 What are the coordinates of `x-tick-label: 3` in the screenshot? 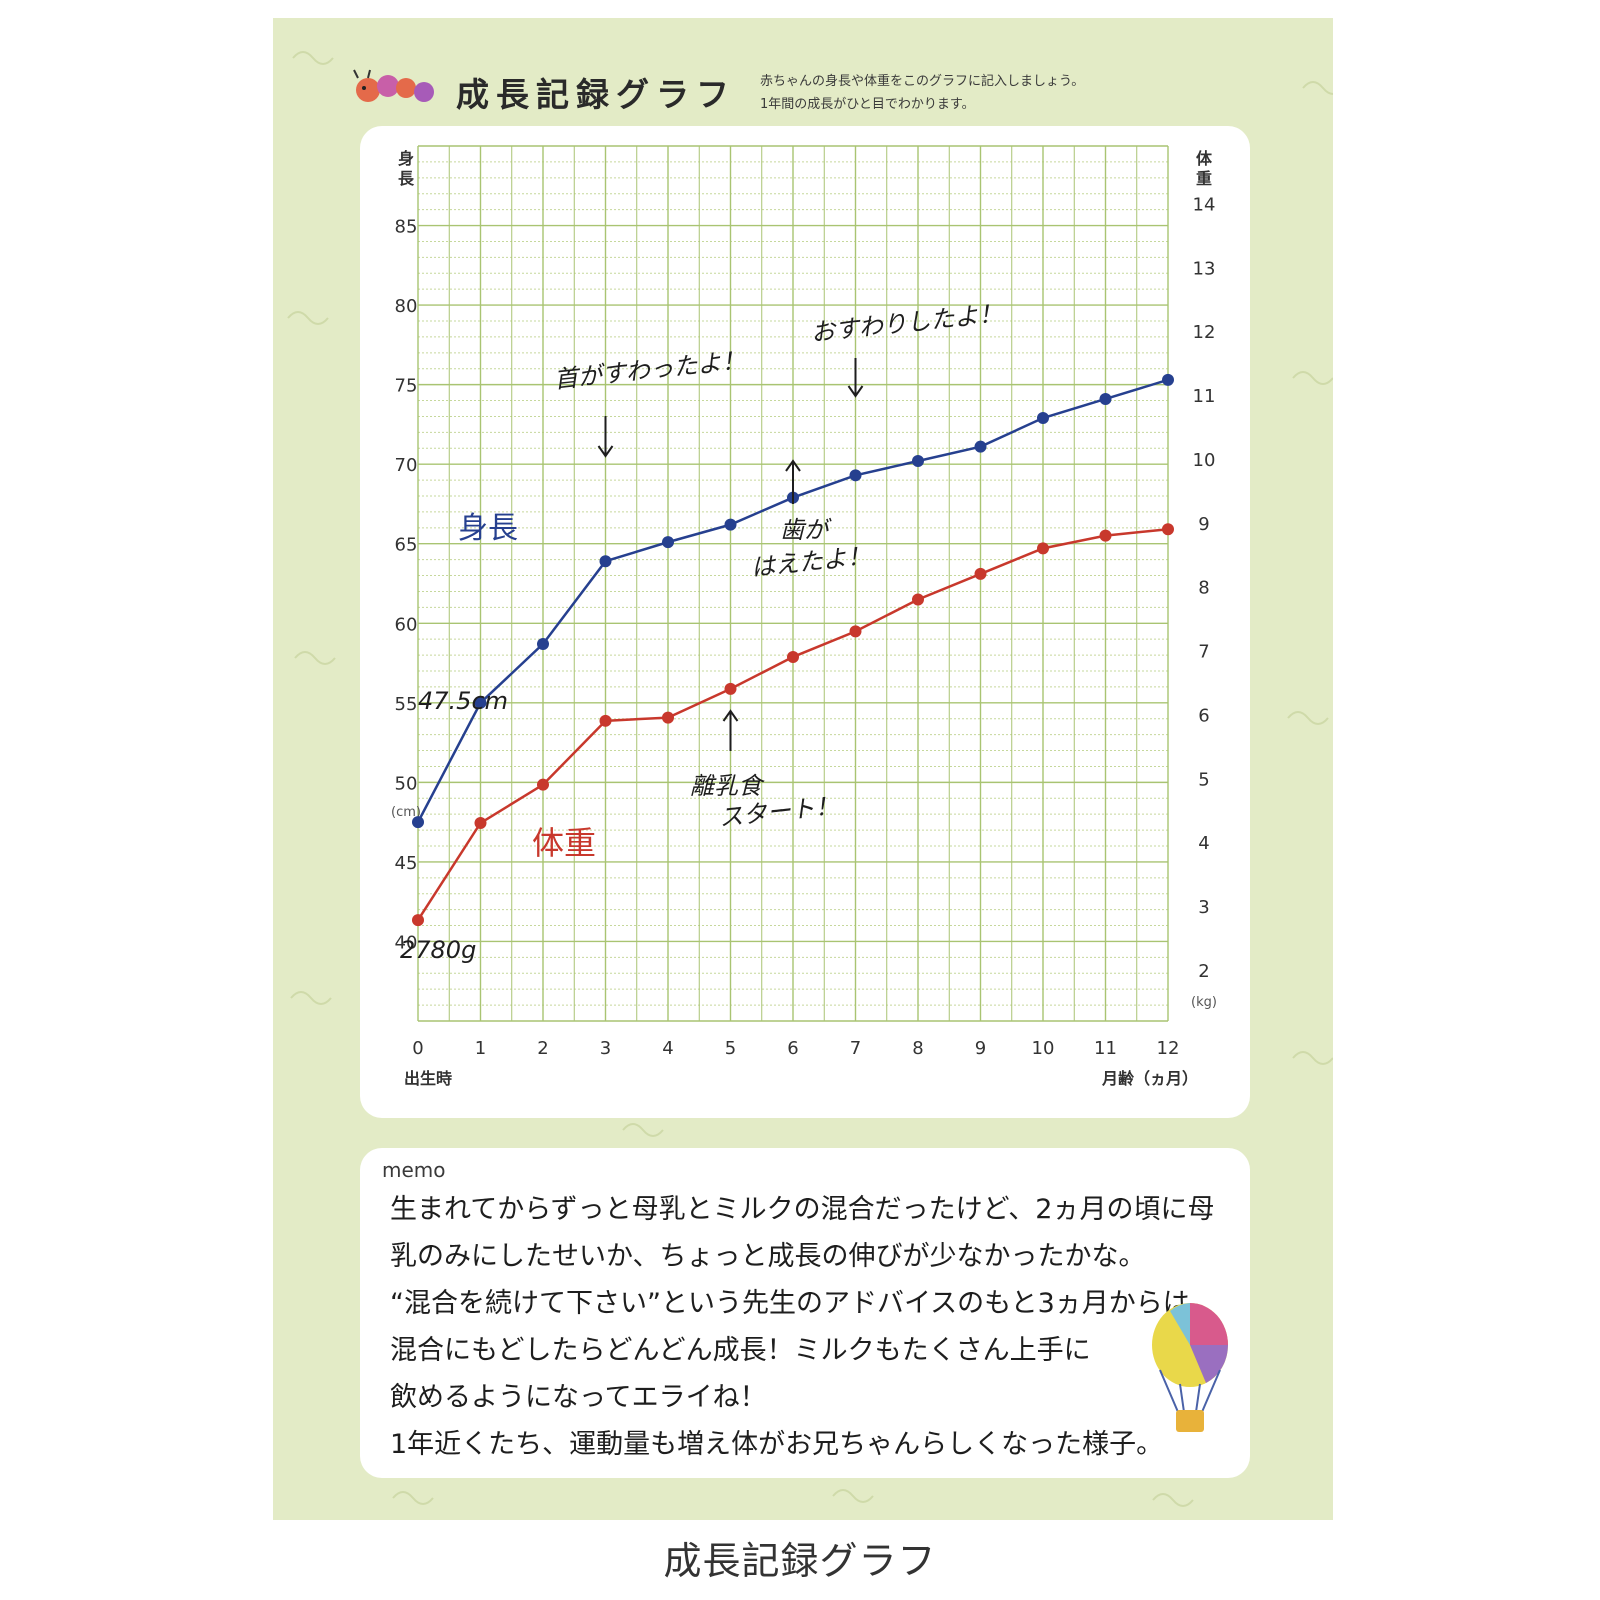 It's located at (605, 1048).